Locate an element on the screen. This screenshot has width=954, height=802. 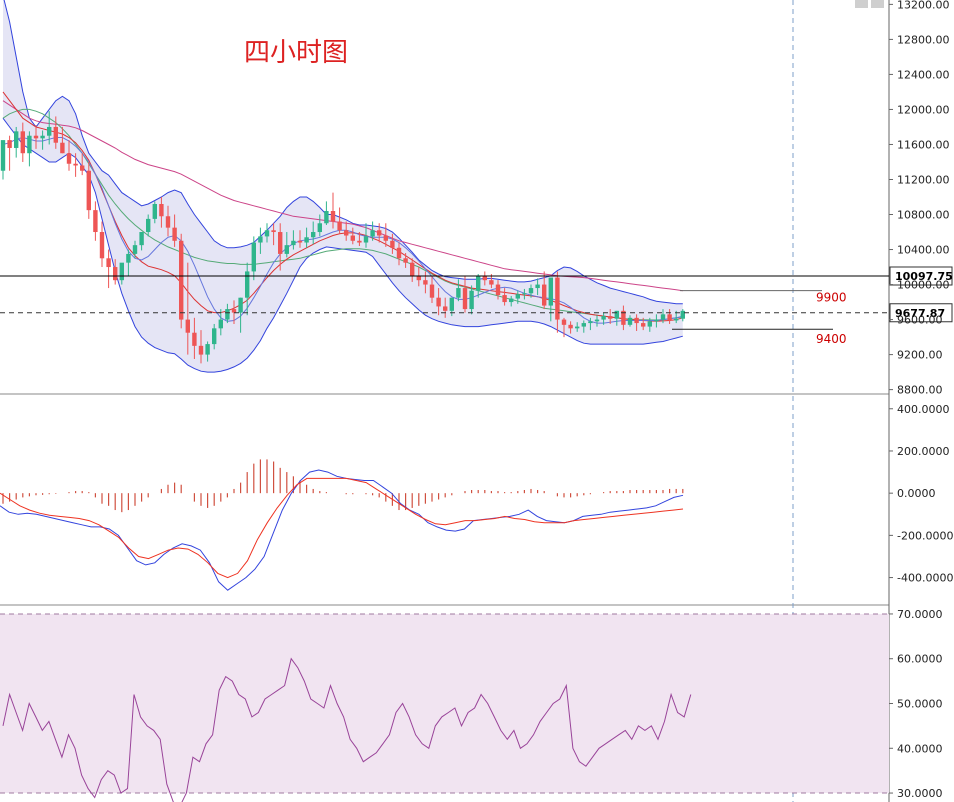
horizontal-lines: 10097.75 9677.87 9900 9400 is located at coordinates (476, 306).